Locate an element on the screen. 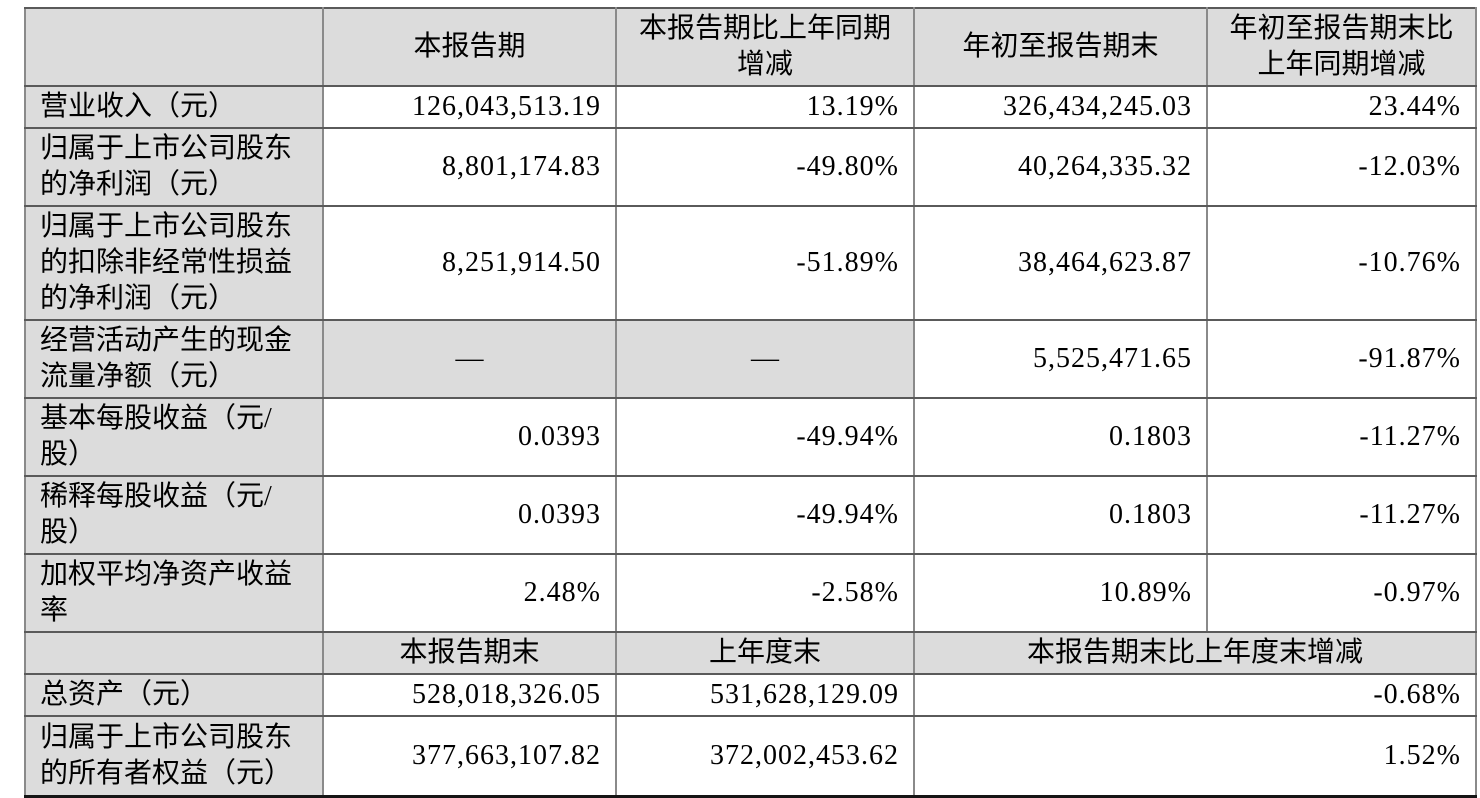 Image resolution: width=1480 pixels, height=798 pixels. table-header-row-1: 本报告期 本报告期比上年同期增减 年初至报告期末 年初至报告期末比上年同期增减 is located at coordinates (750, 47).